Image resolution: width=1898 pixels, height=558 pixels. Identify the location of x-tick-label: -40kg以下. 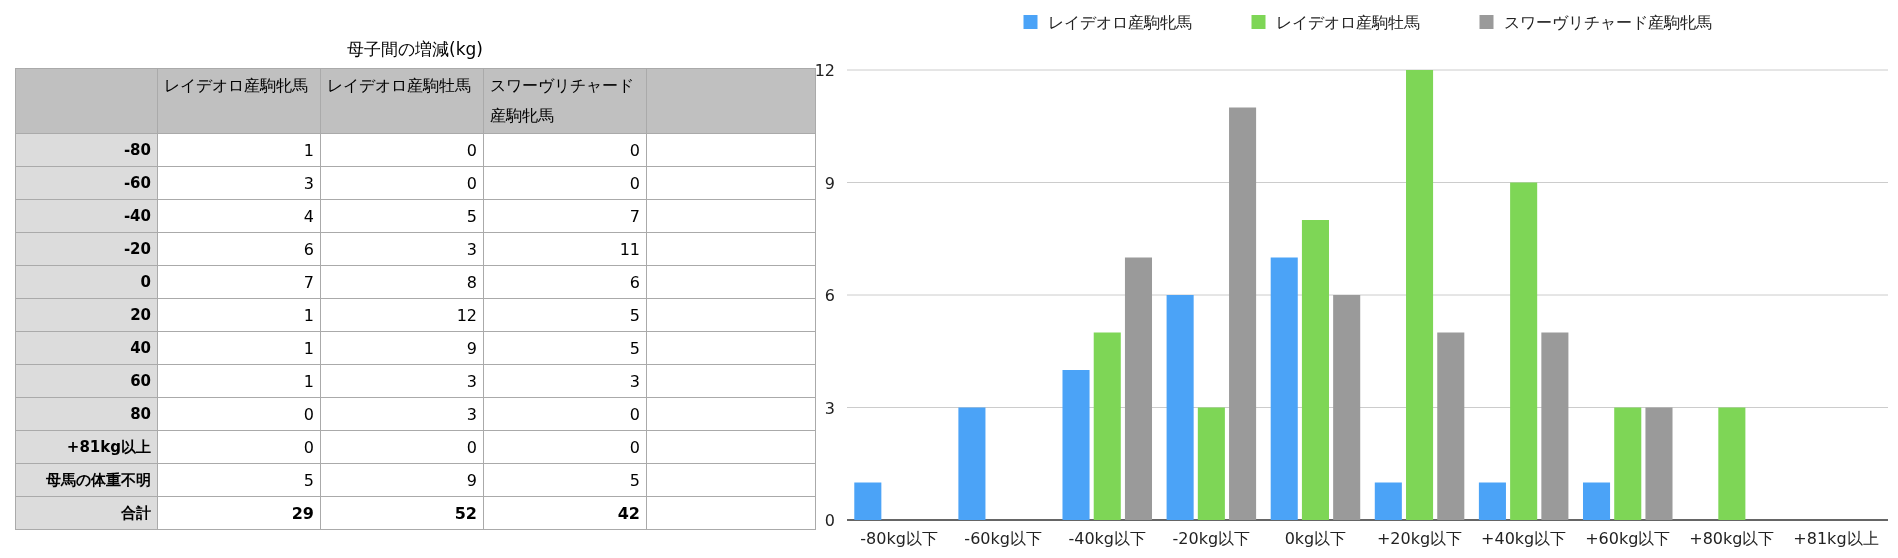
(1107, 538).